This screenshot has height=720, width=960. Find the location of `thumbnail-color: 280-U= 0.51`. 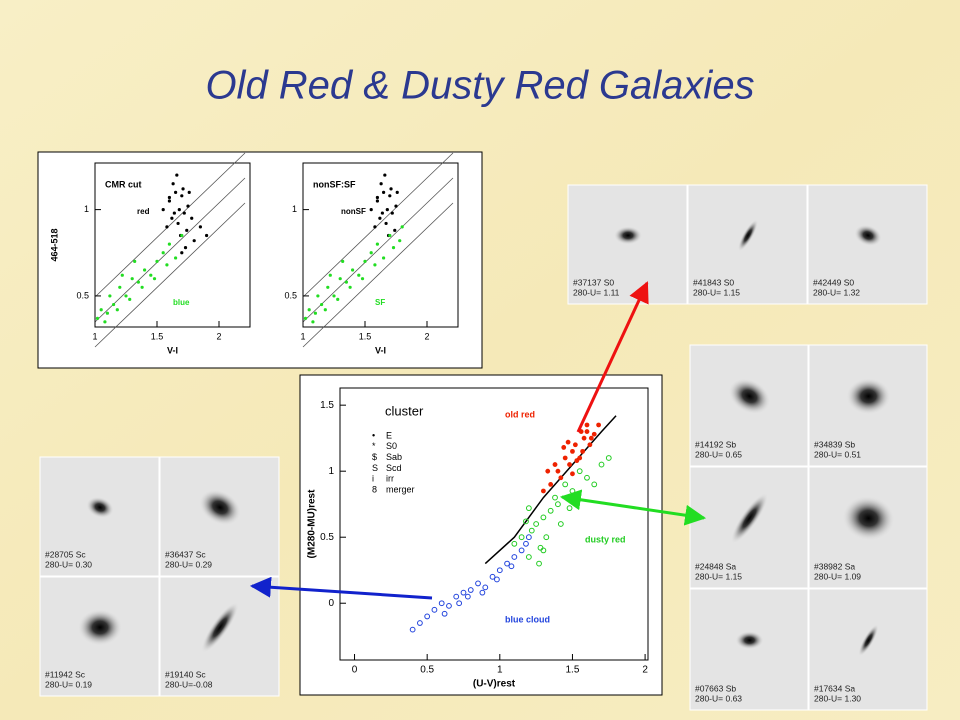

thumbnail-color: 280-U= 0.51 is located at coordinates (837, 454).